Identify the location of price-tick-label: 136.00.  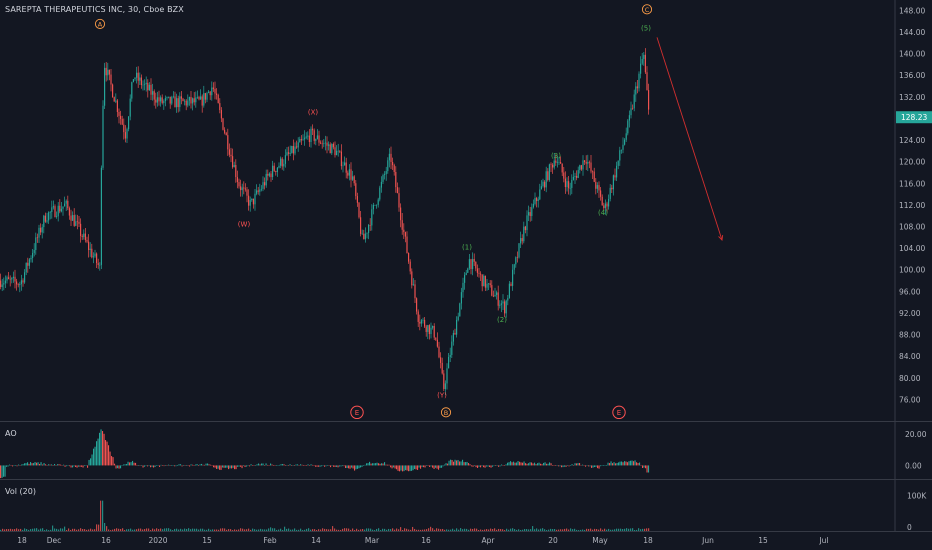
(912, 75).